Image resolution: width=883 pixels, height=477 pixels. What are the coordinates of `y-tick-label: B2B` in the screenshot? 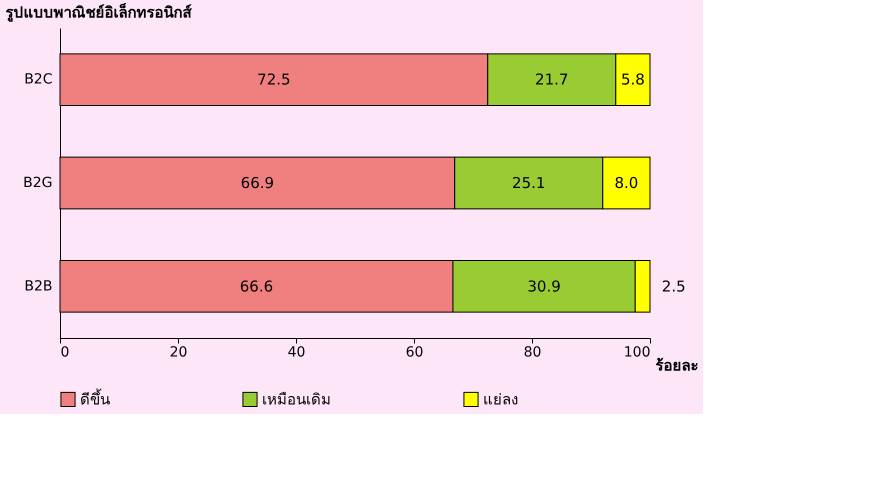 It's located at (38, 286).